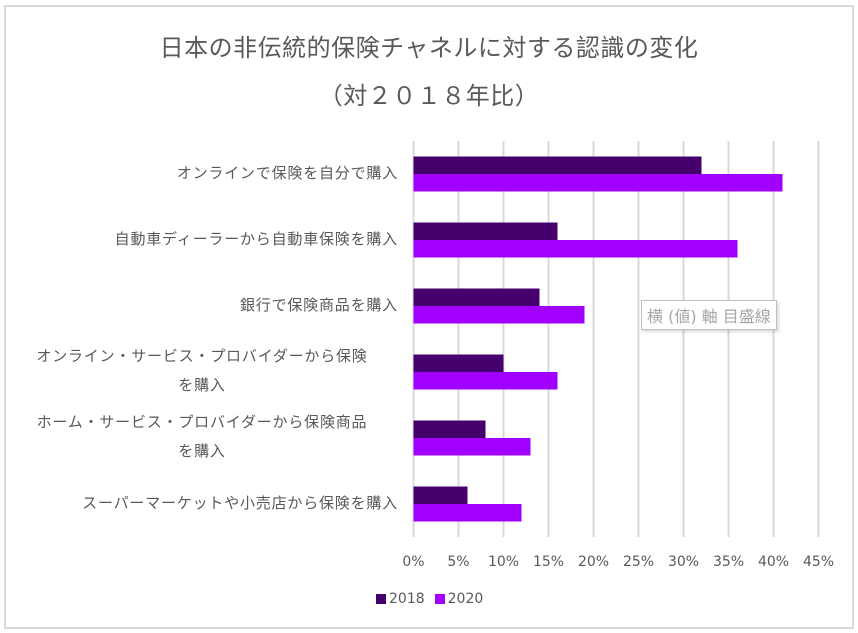  Describe the element at coordinates (413, 562) in the screenshot. I see `x-tick-label: 0%` at that location.